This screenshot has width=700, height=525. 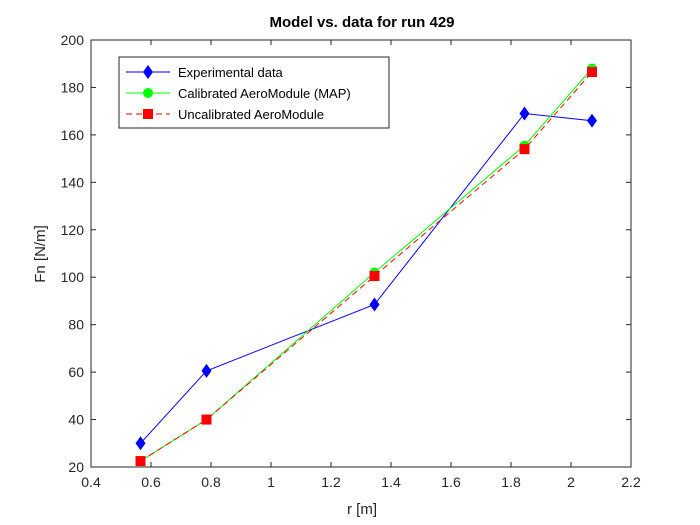 What do you see at coordinates (76, 420) in the screenshot?
I see `y-tick-label: 40` at bounding box center [76, 420].